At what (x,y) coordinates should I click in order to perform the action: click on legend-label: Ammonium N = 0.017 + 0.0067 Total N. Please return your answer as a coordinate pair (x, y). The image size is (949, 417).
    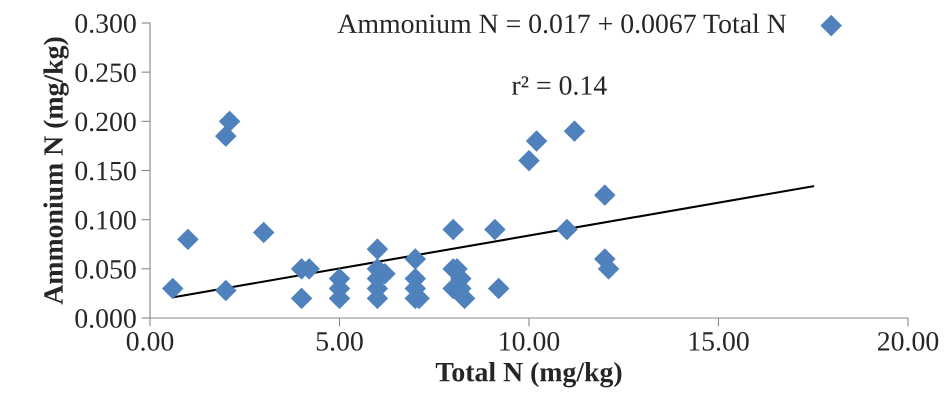
    Looking at the image, I should click on (562, 24).